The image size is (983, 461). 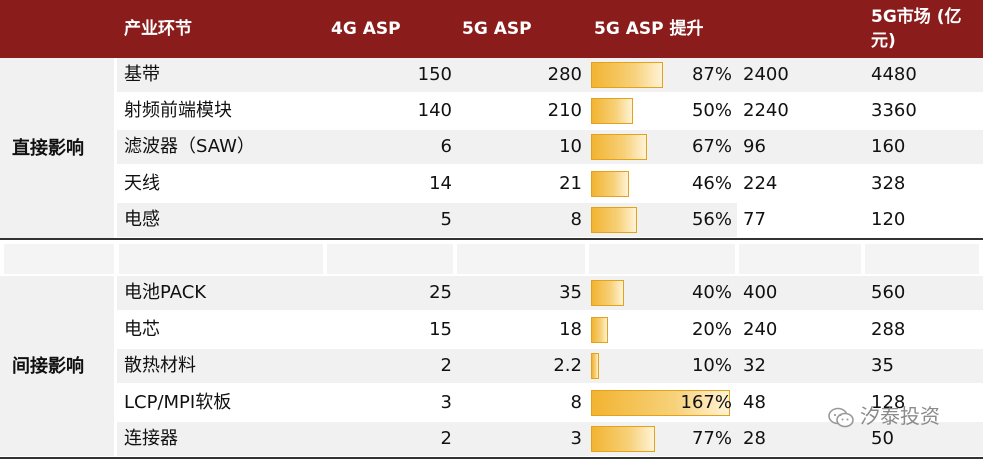 What do you see at coordinates (916, 17) in the screenshot?
I see `header-5g-market: 5G市场 (亿` at bounding box center [916, 17].